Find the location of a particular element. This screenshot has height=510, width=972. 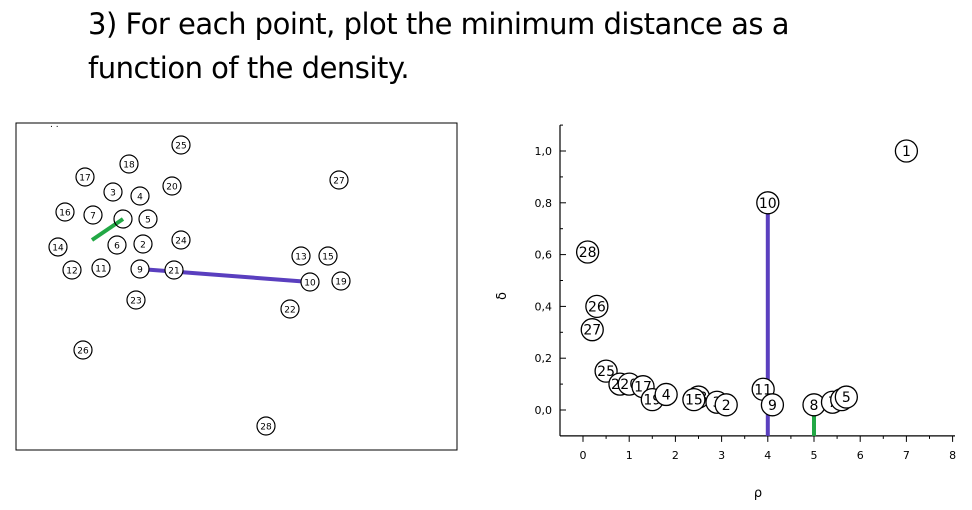

scatter-point-2: 2 is located at coordinates (143, 244).